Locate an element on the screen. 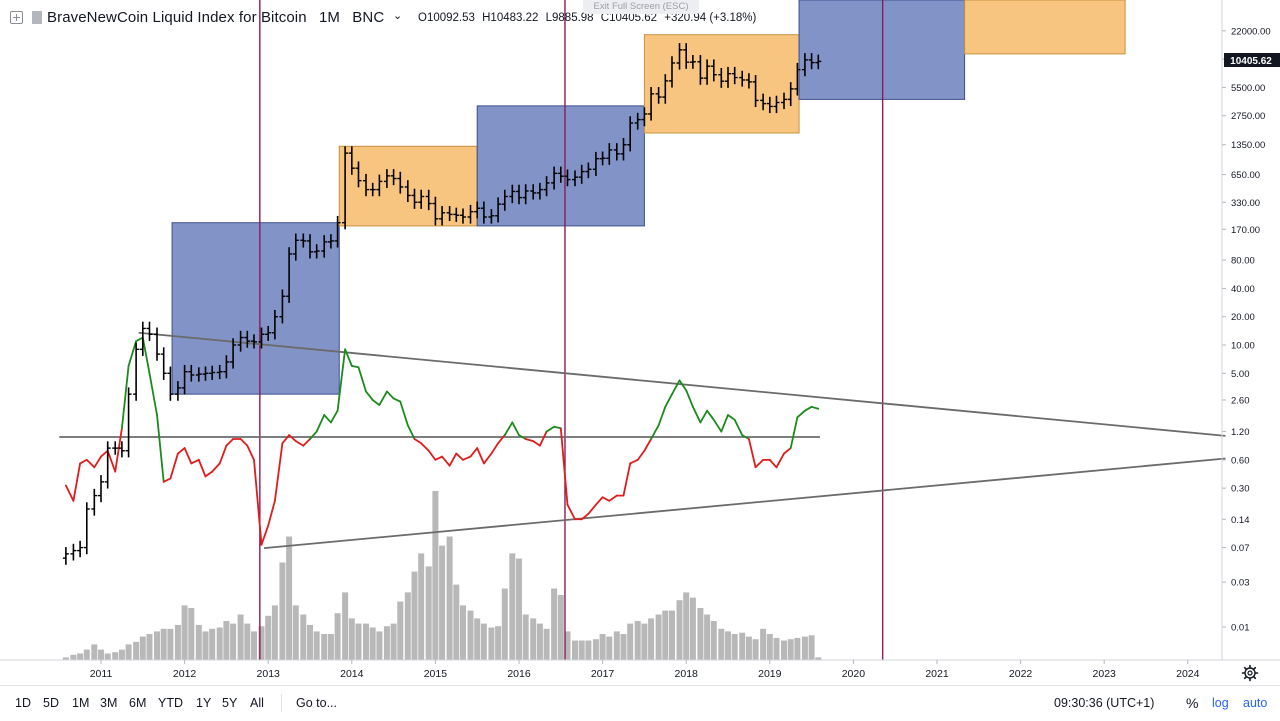 Image resolution: width=1280 pixels, height=721 pixels. auto-scale-button: auto is located at coordinates (1255, 703).